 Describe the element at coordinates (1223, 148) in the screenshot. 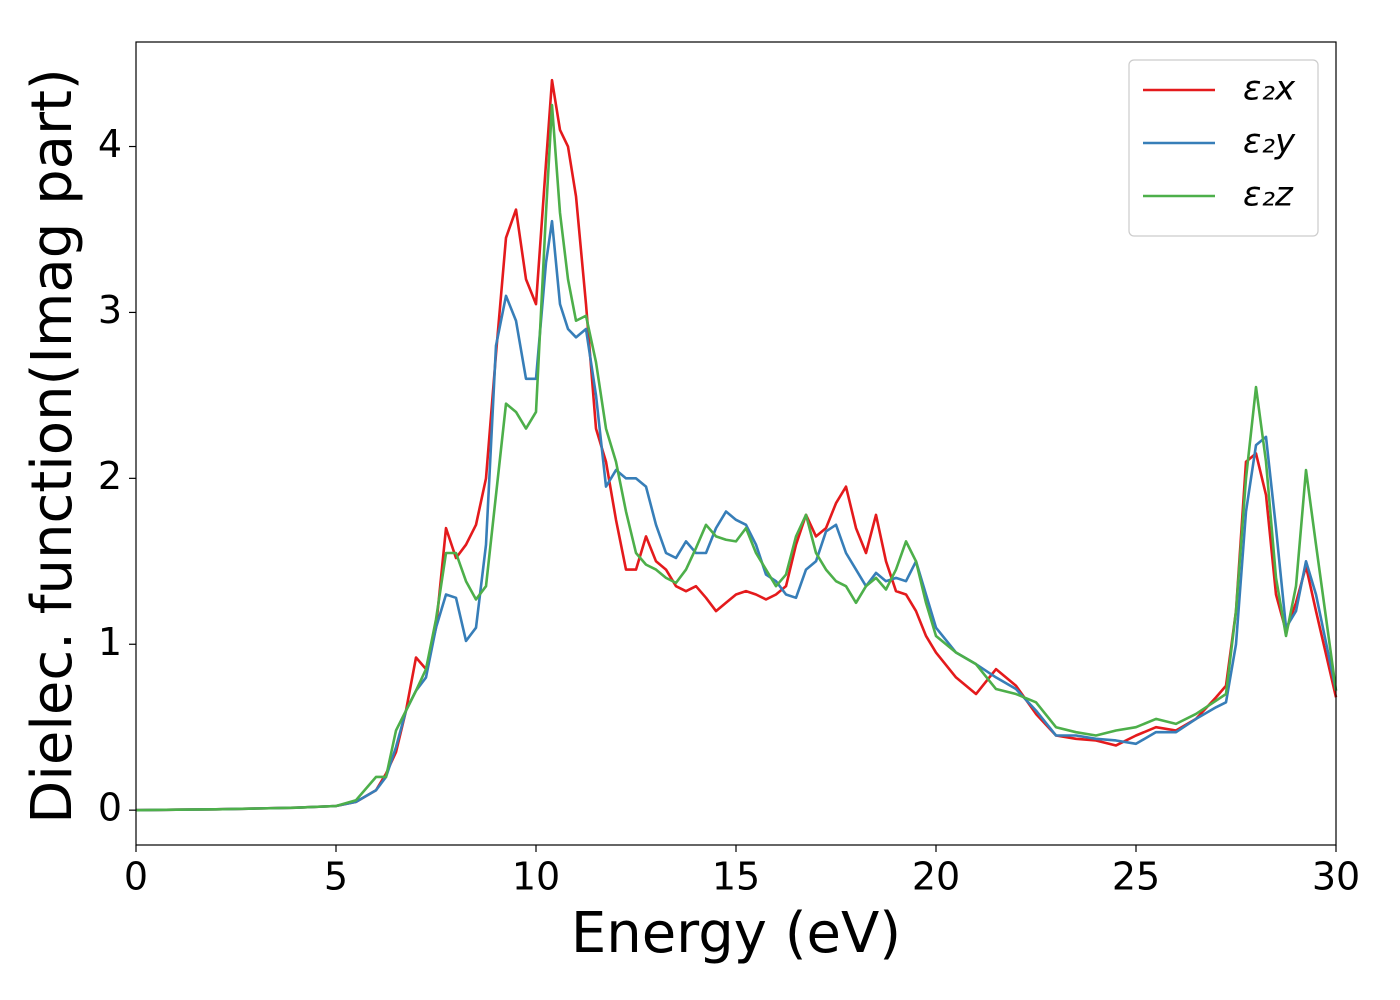

I see `legend-box` at that location.